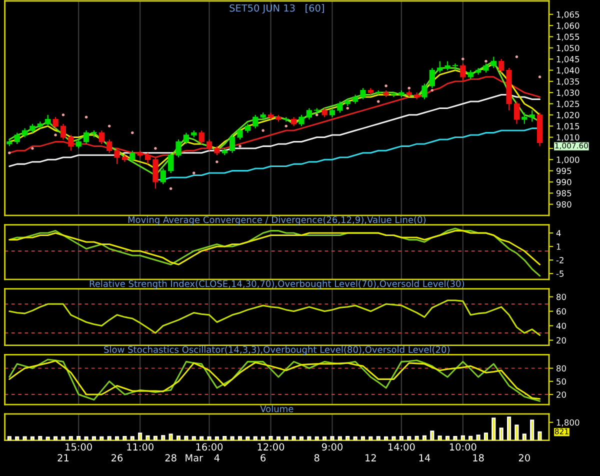  Describe the element at coordinates (277, 408) in the screenshot. I see `chart-title: Volume` at that location.